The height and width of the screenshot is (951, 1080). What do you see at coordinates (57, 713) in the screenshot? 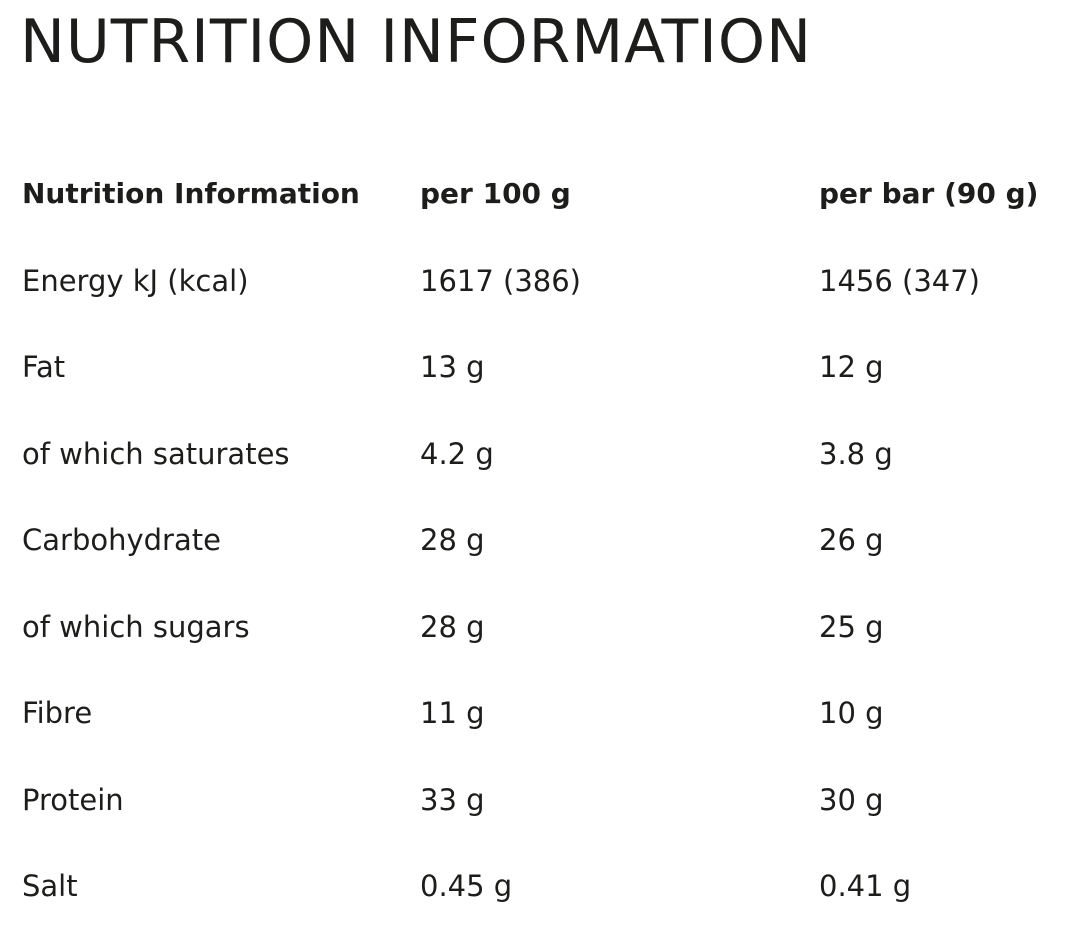
I see `nutrient-name: Fibre` at bounding box center [57, 713].